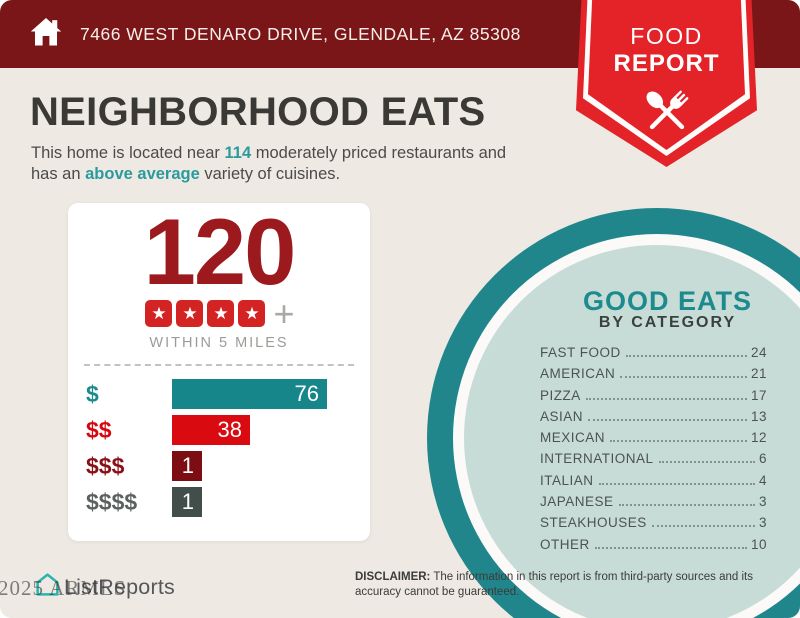 This screenshot has width=800, height=618. I want to click on price-label: $$$, so click(105, 465).